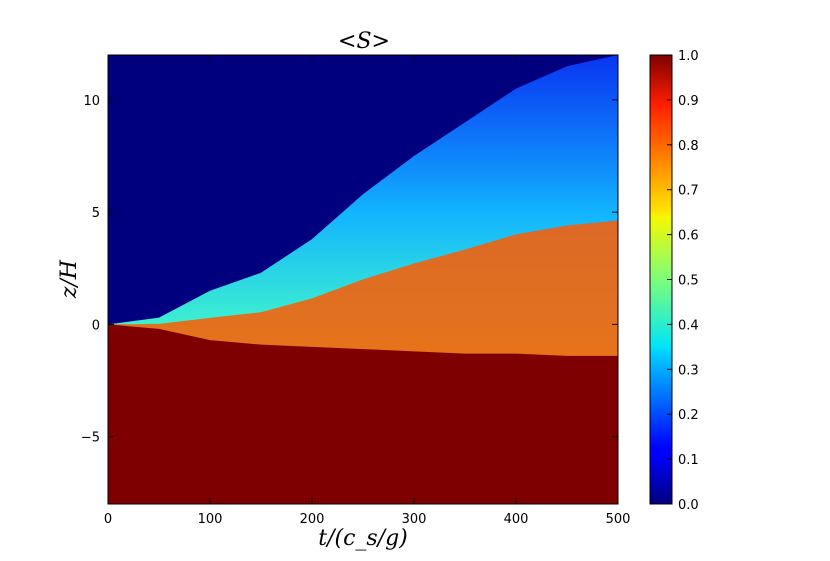  What do you see at coordinates (688, 460) in the screenshot?
I see `colorbar-tick-label: 0.1` at bounding box center [688, 460].